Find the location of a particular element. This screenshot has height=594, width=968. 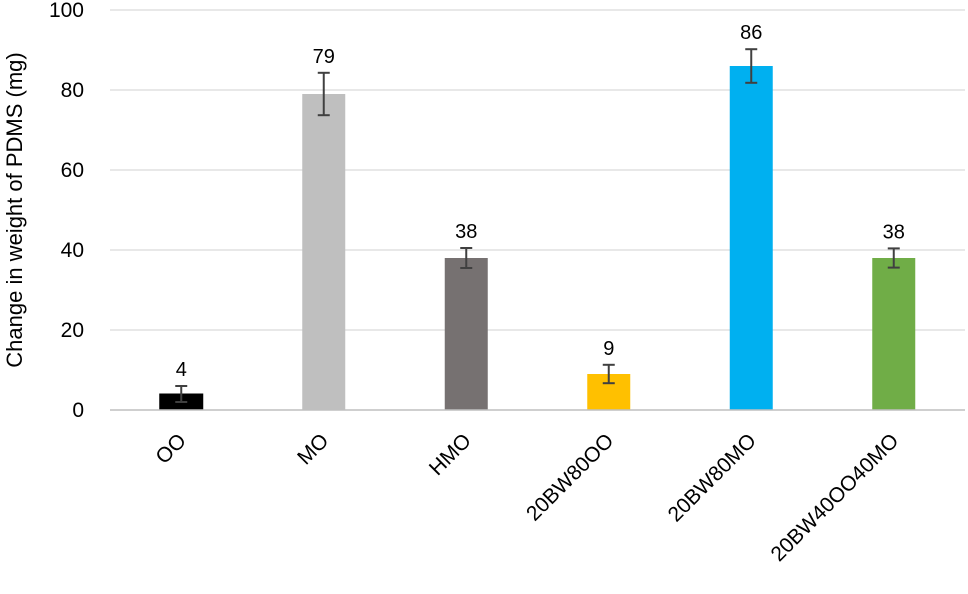

bar-mo is located at coordinates (324, 252).